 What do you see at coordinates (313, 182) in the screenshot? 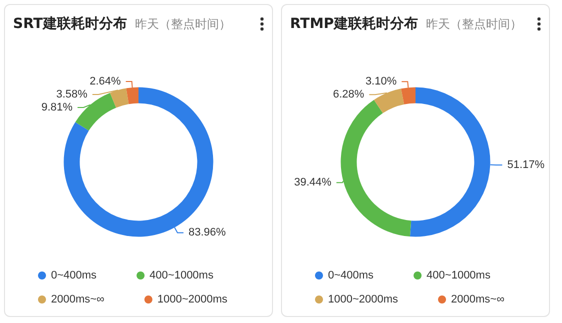
I see `data-label: 39.44%` at bounding box center [313, 182].